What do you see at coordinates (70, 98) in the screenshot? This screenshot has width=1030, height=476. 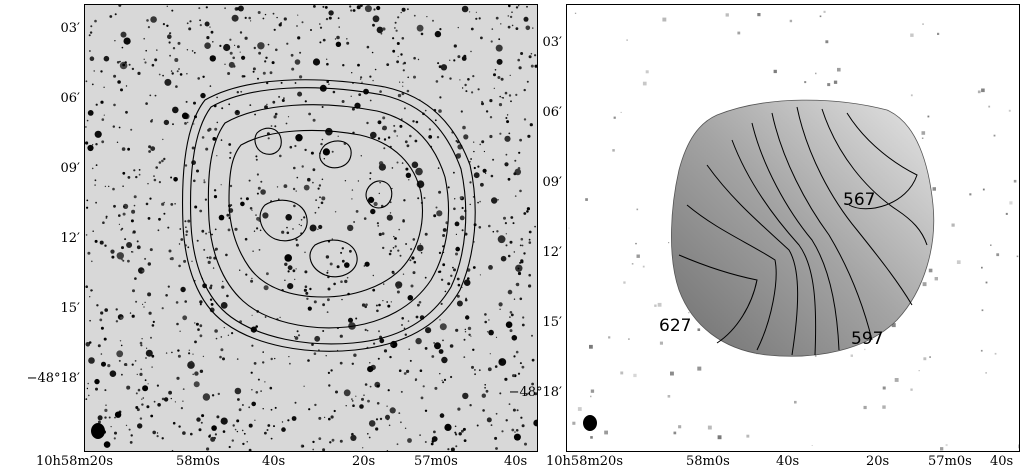 I see `left-y-tick-2: 06′` at bounding box center [70, 98].